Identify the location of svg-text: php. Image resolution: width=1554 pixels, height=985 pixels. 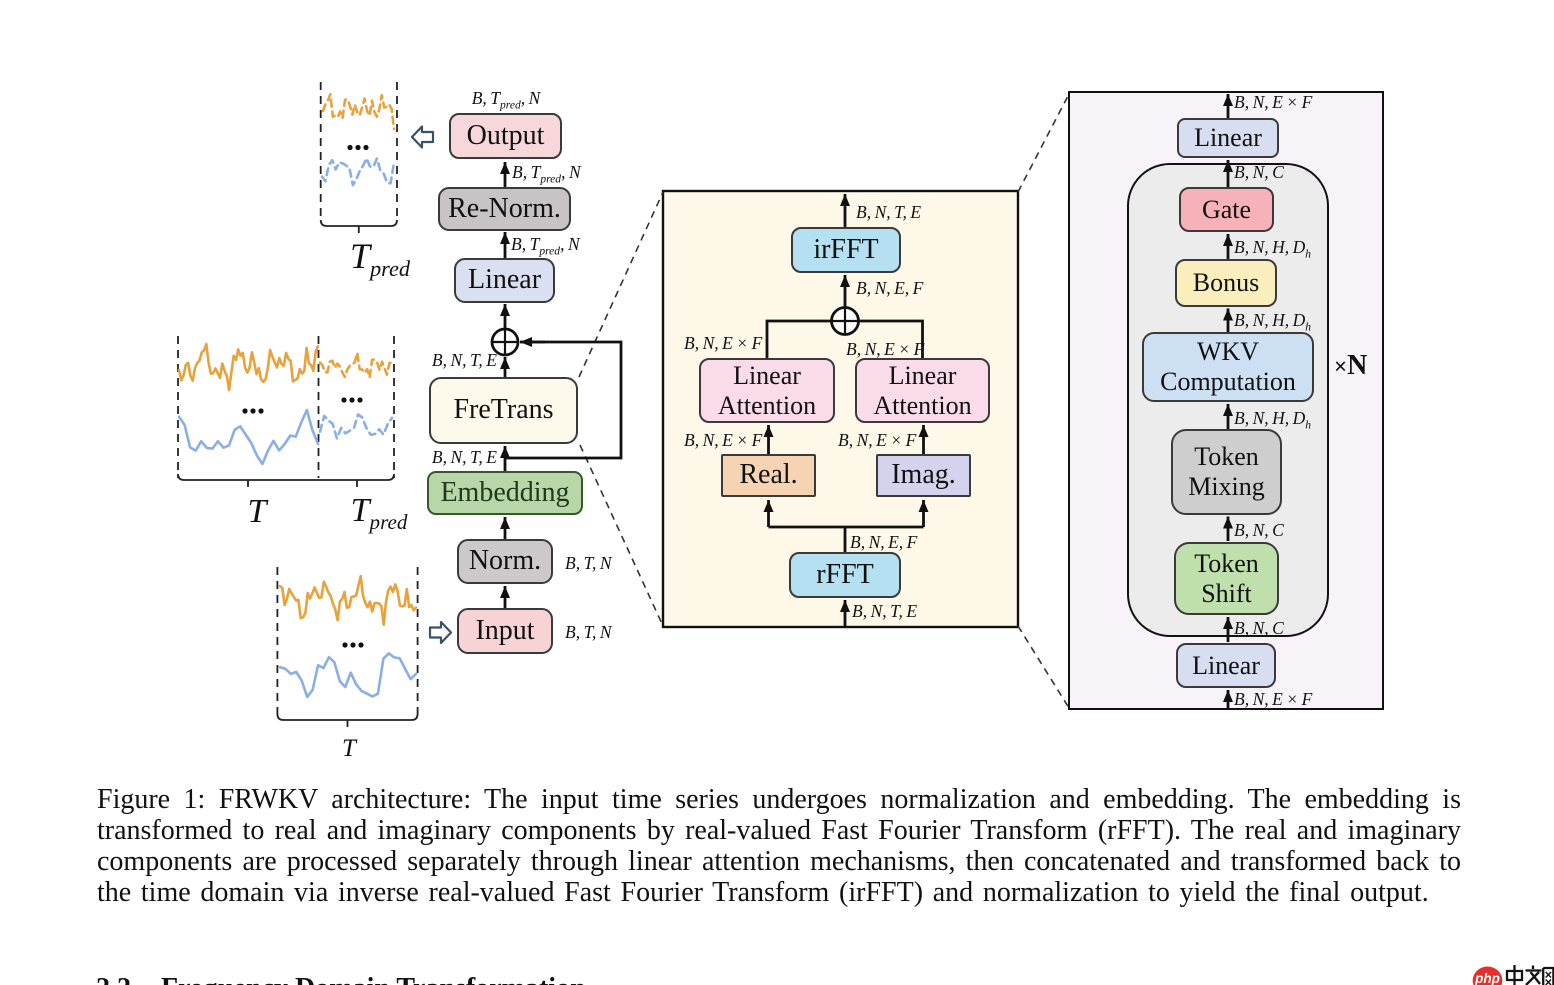
(1487, 978).